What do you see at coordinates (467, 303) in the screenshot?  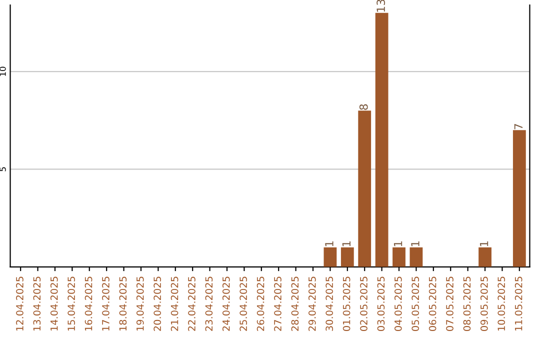 I see `x-tick-label: 08.05.2025` at bounding box center [467, 303].